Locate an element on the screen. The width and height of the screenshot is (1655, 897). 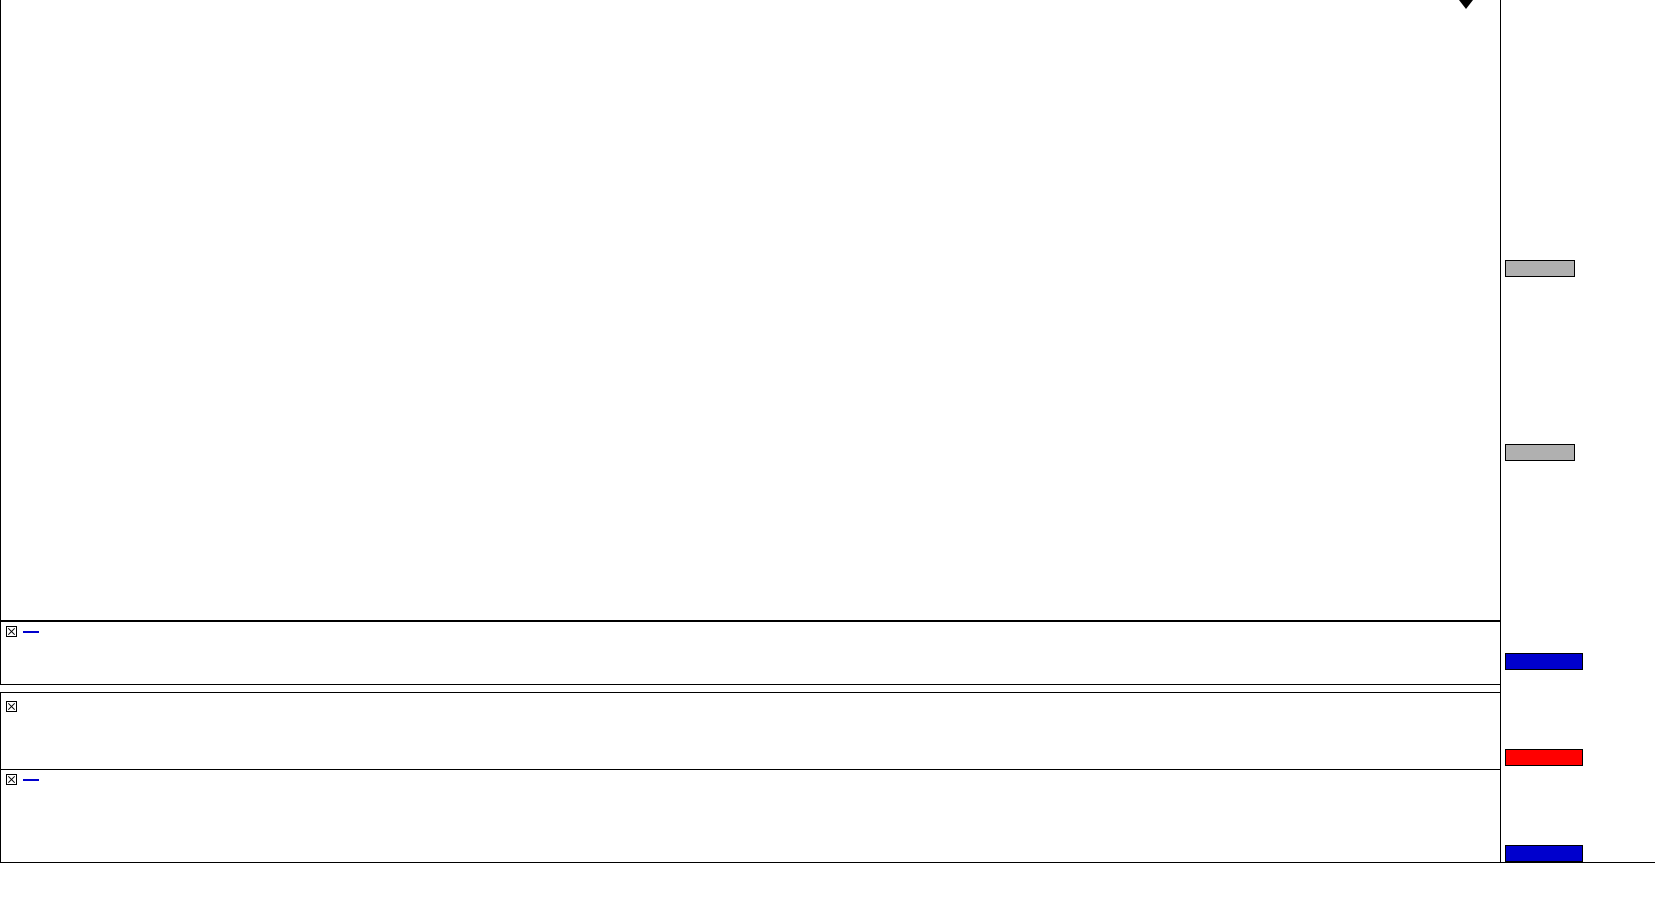
time-axis-right is located at coordinates (1577, 879).